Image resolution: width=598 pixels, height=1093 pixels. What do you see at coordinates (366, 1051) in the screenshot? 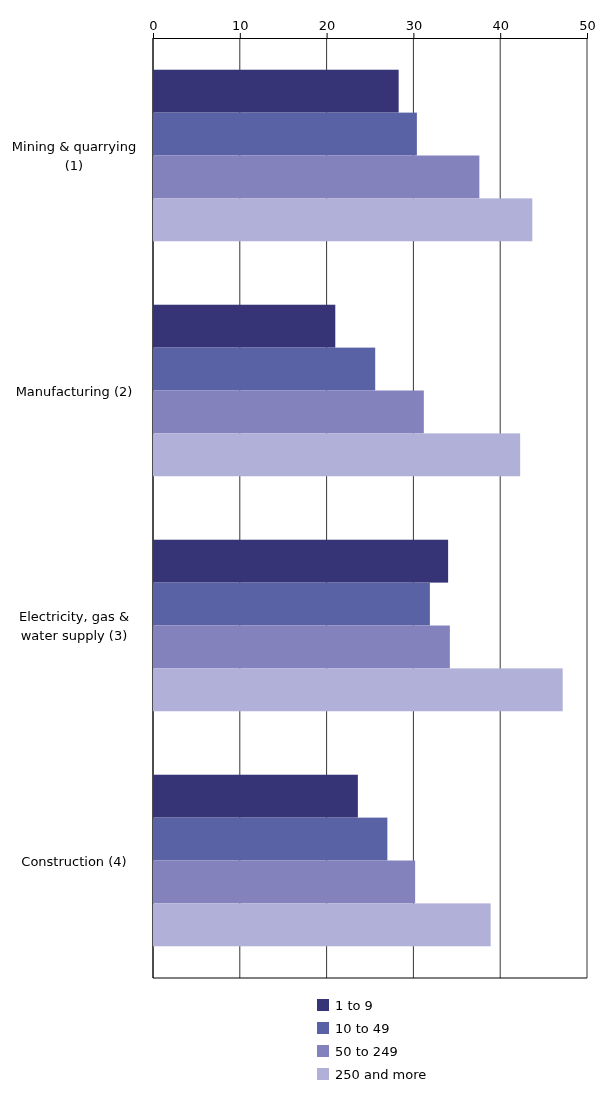
I see `legend-label: 50 to 249` at bounding box center [366, 1051].